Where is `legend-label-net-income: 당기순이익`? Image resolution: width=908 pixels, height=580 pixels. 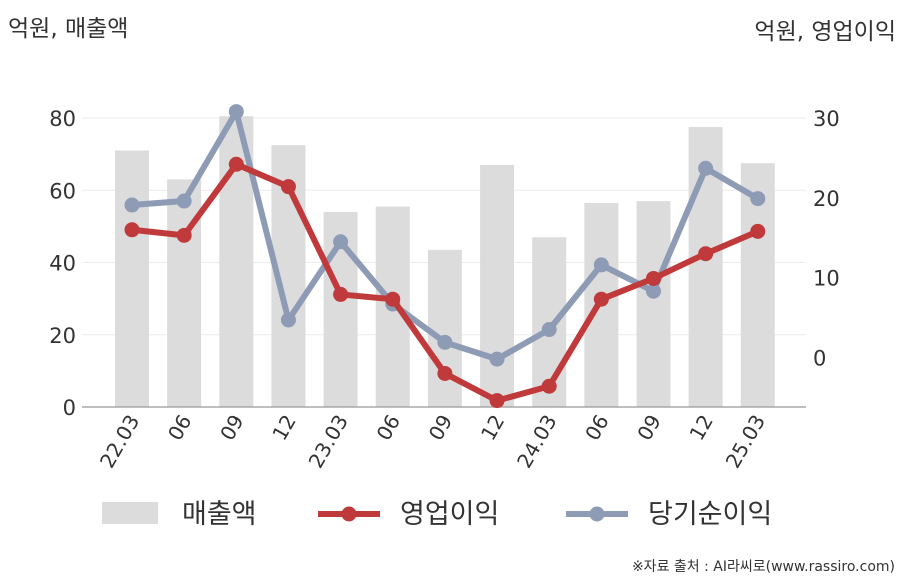 legend-label-net-income: 당기순이익 is located at coordinates (710, 514).